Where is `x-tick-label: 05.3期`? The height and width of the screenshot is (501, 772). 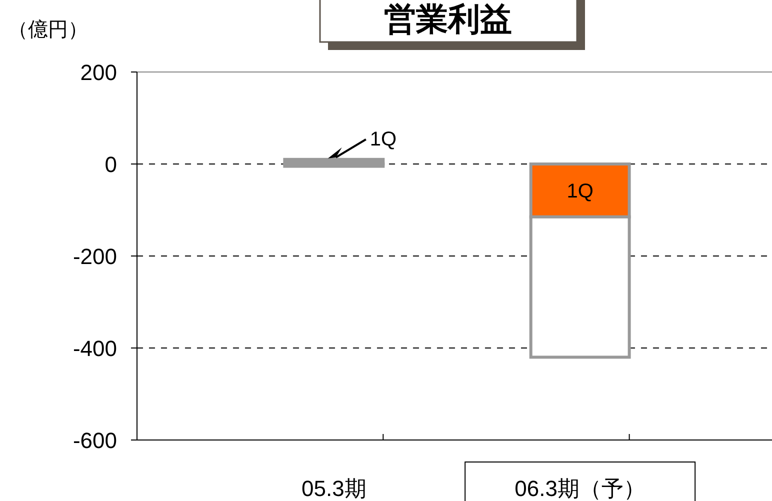 x-tick-label: 05.3期 is located at coordinates (334, 488).